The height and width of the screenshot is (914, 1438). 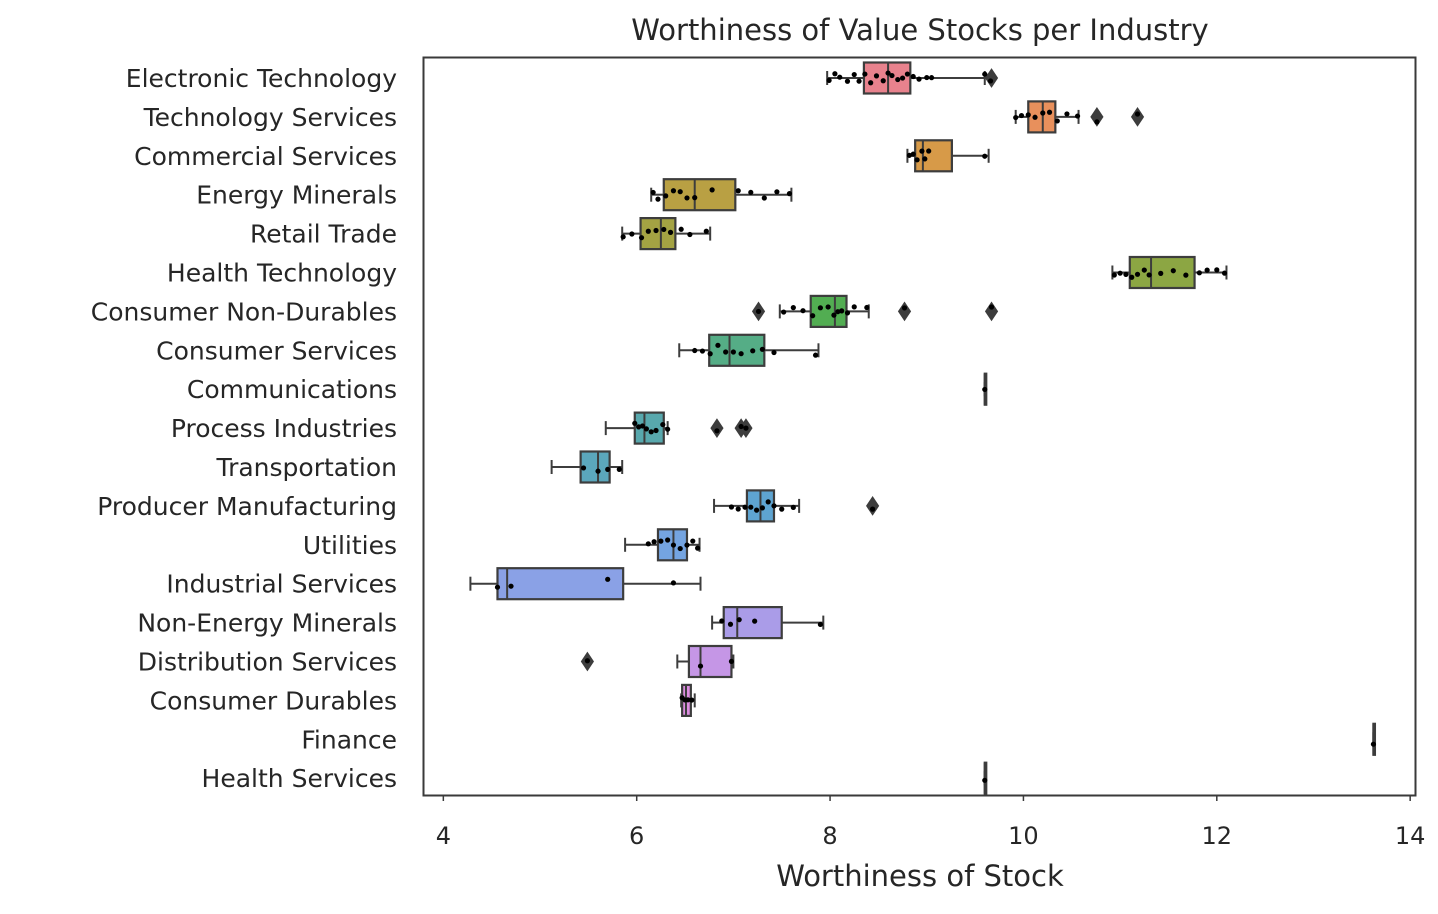 What do you see at coordinates (267, 623) in the screenshot?
I see `category-label: Non-Energy Minerals` at bounding box center [267, 623].